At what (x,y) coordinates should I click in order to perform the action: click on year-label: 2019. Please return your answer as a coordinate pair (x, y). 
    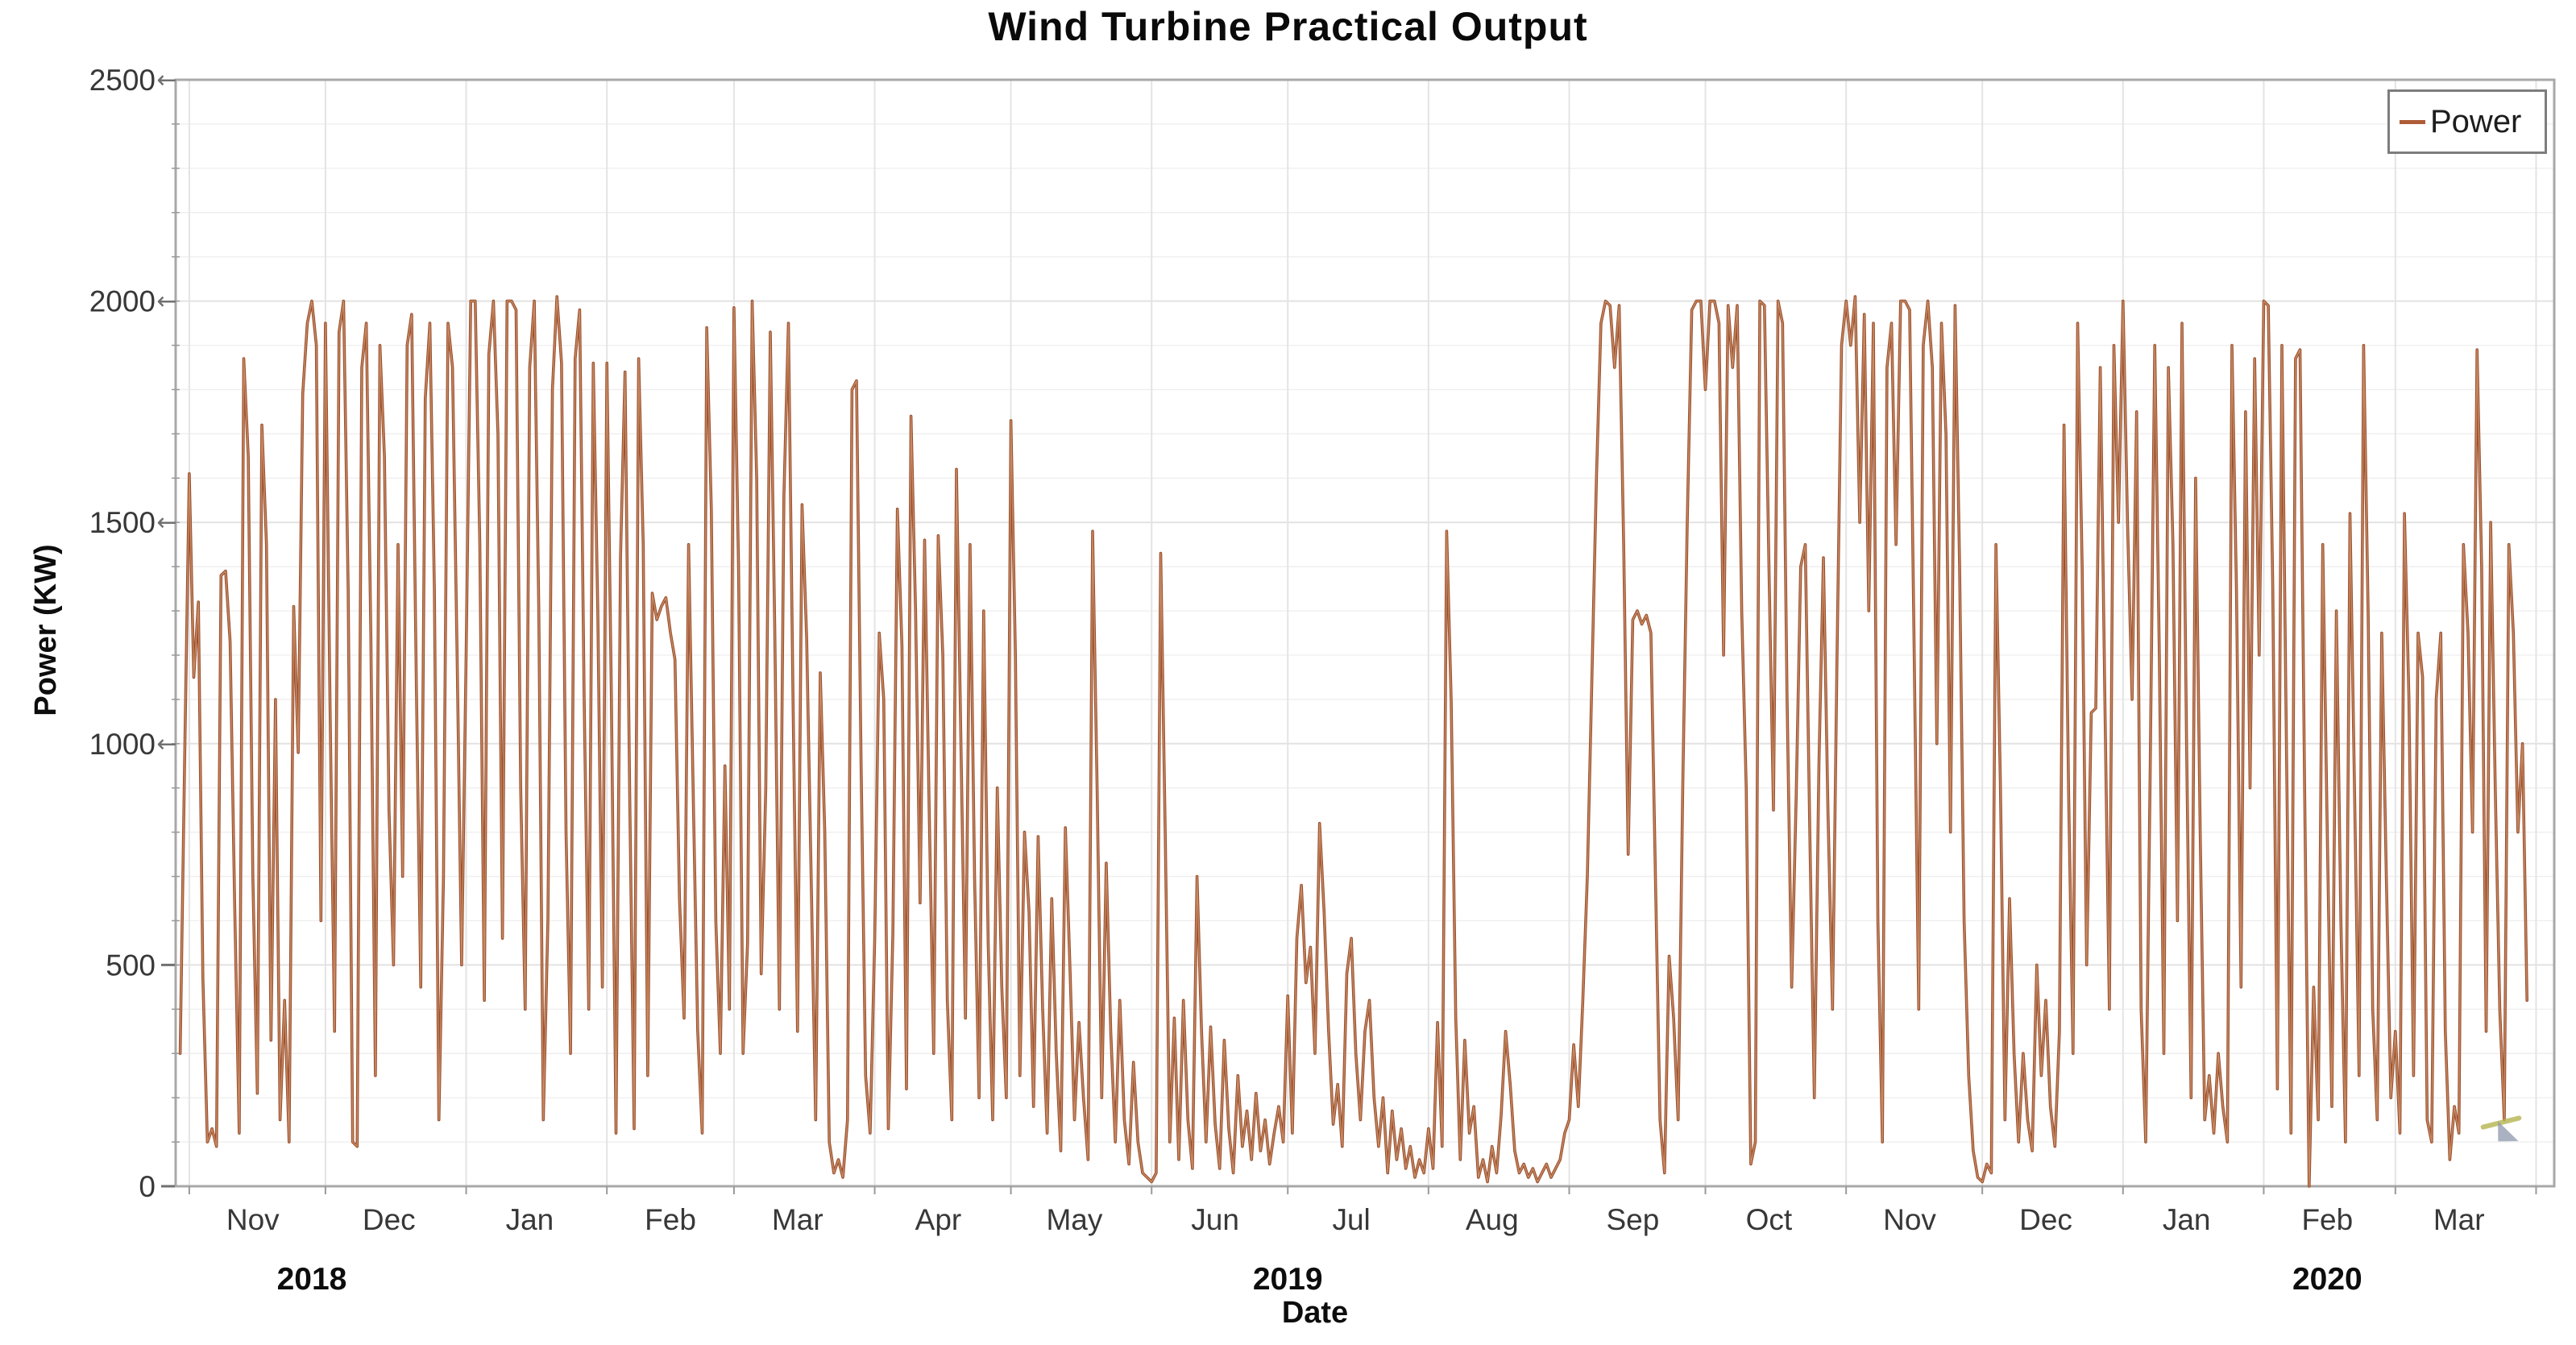
    Looking at the image, I should click on (1288, 1279).